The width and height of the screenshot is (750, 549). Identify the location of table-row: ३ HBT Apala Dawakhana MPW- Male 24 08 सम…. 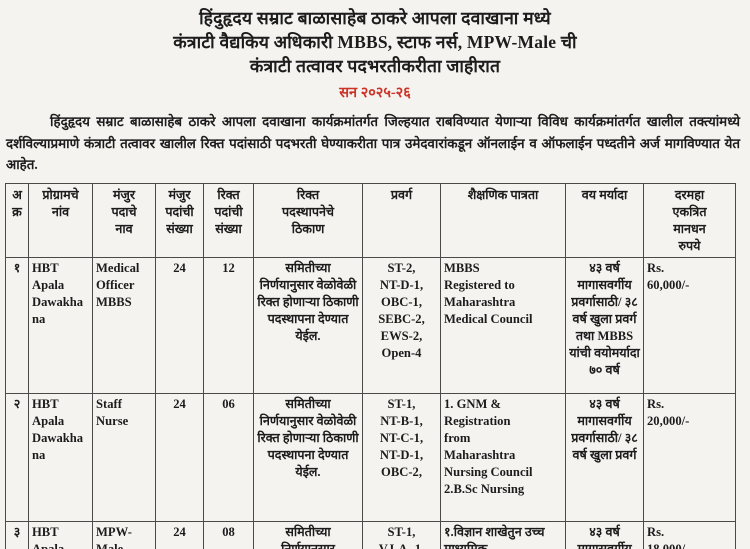
(370, 534).